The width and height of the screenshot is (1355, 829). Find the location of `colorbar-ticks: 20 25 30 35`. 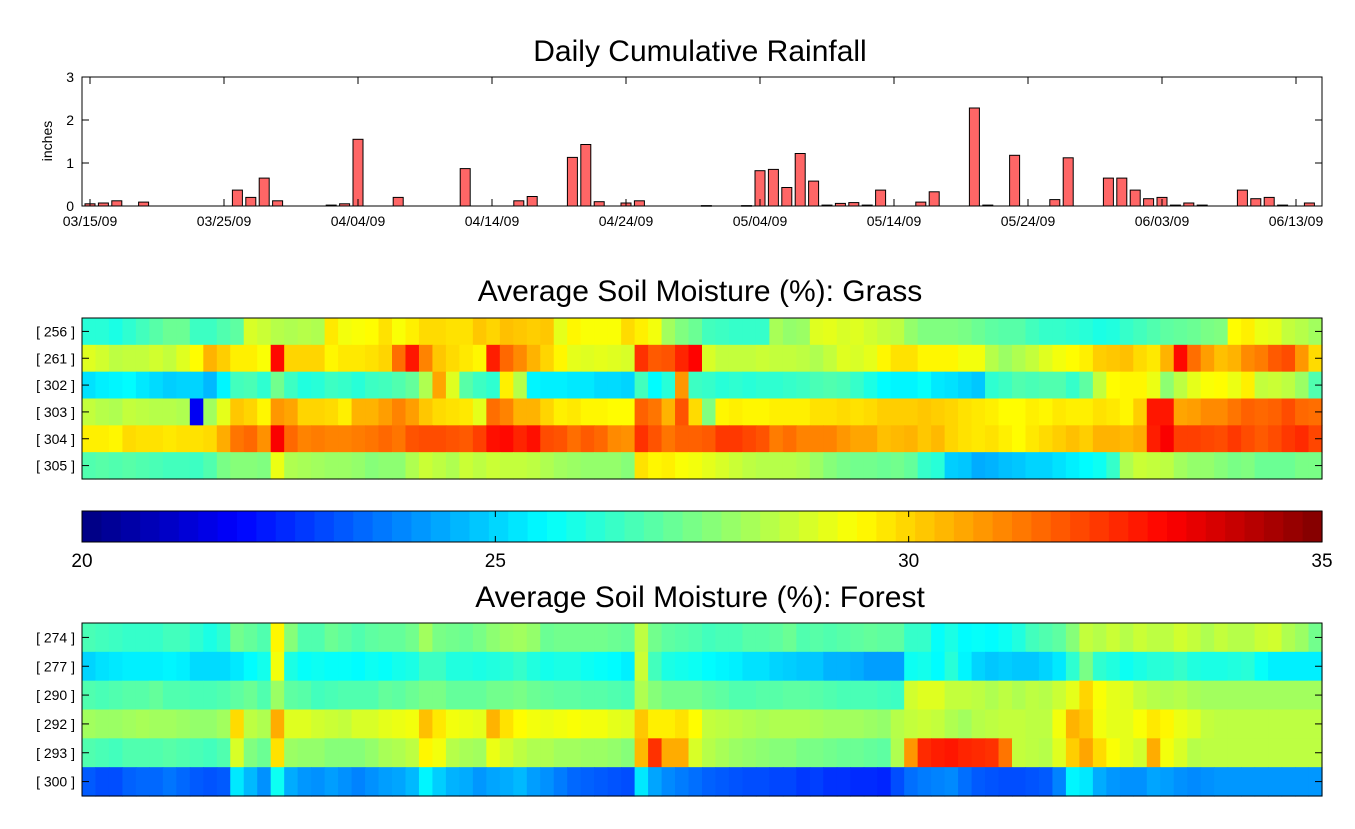

colorbar-ticks: 20 25 30 35 is located at coordinates (702, 541).